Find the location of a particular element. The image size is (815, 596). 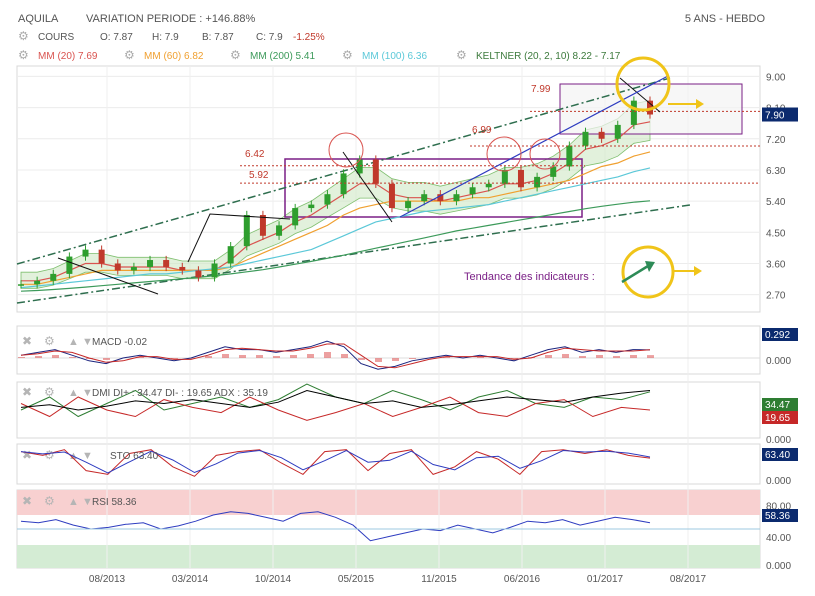

x-tick-label: 08/2017 is located at coordinates (688, 579).